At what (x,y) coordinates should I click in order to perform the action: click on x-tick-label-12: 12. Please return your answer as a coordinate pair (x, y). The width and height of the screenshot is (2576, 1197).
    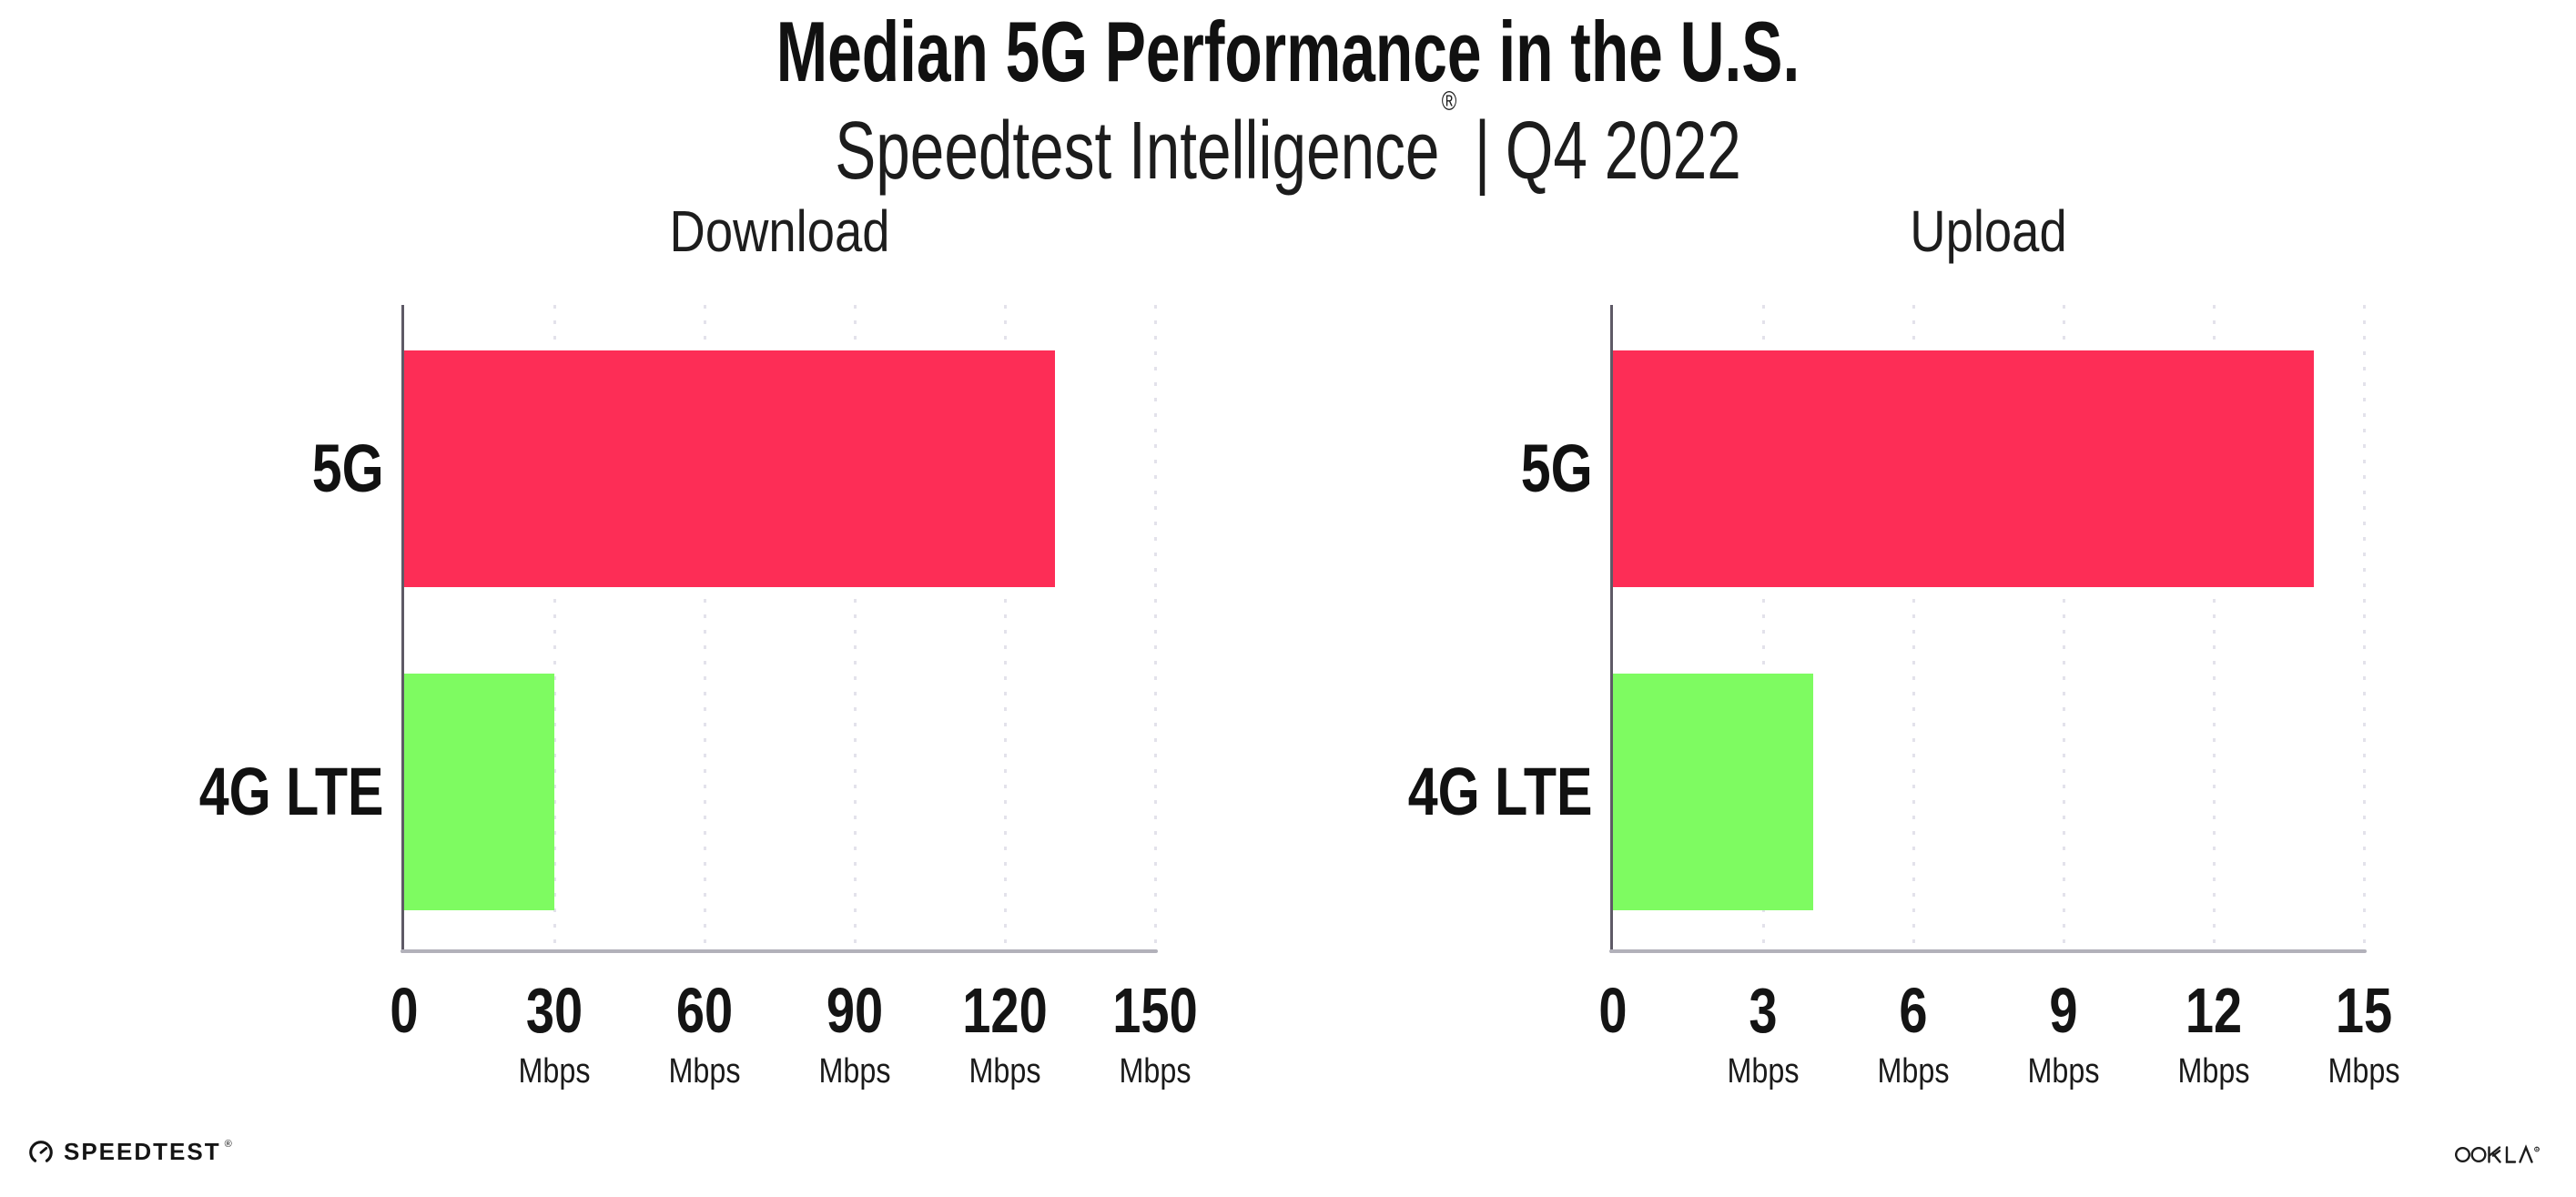
    Looking at the image, I should click on (2214, 1011).